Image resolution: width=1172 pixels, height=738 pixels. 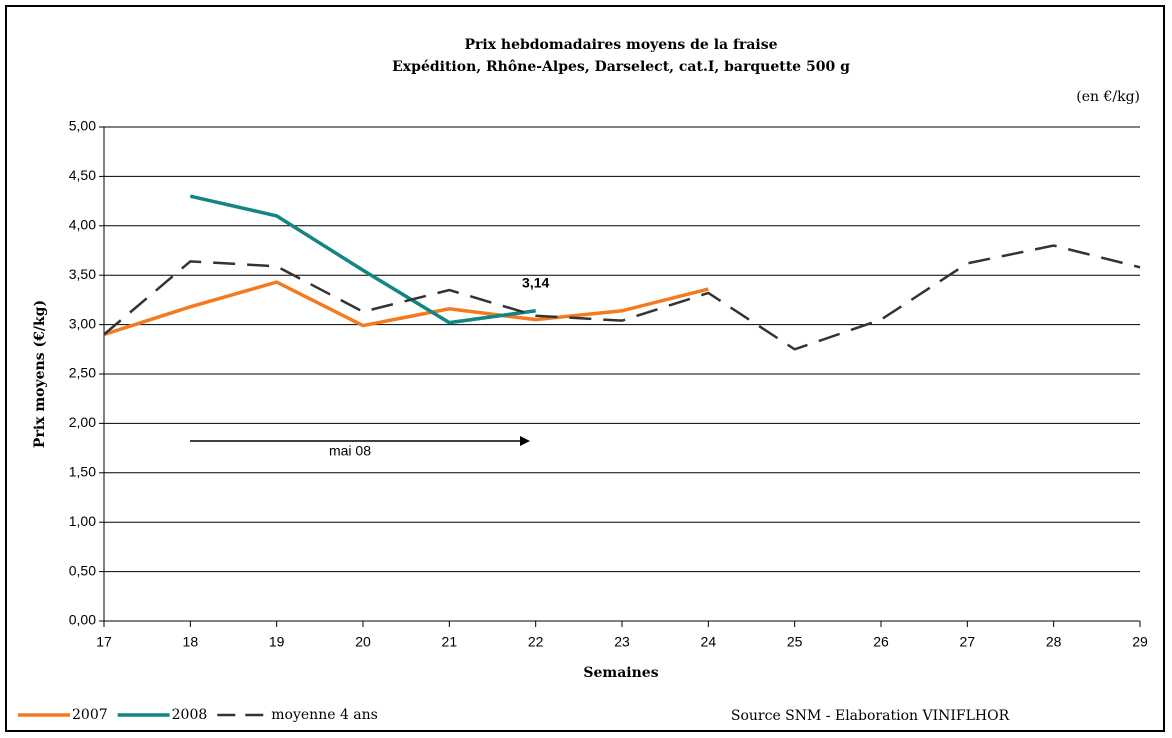 I want to click on source: Source SNM - Elaboration VINIFLHOR, so click(x=870, y=716).